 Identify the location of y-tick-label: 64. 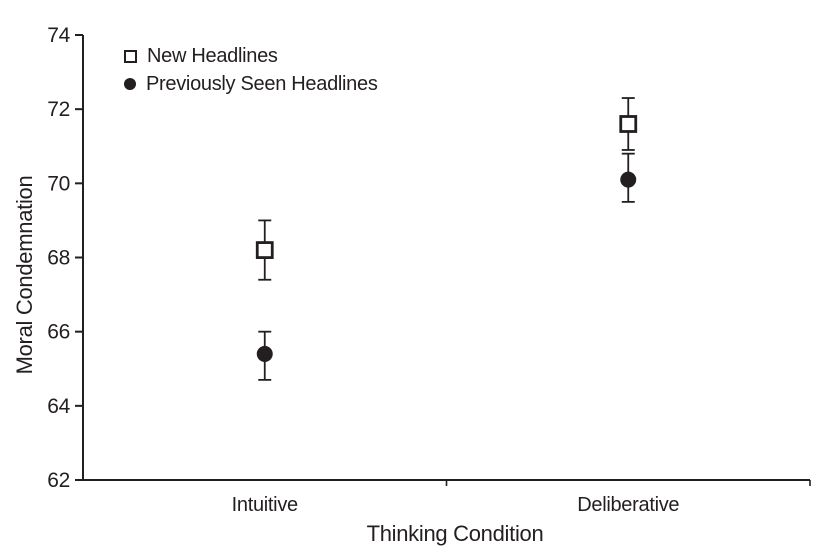
(58, 406).